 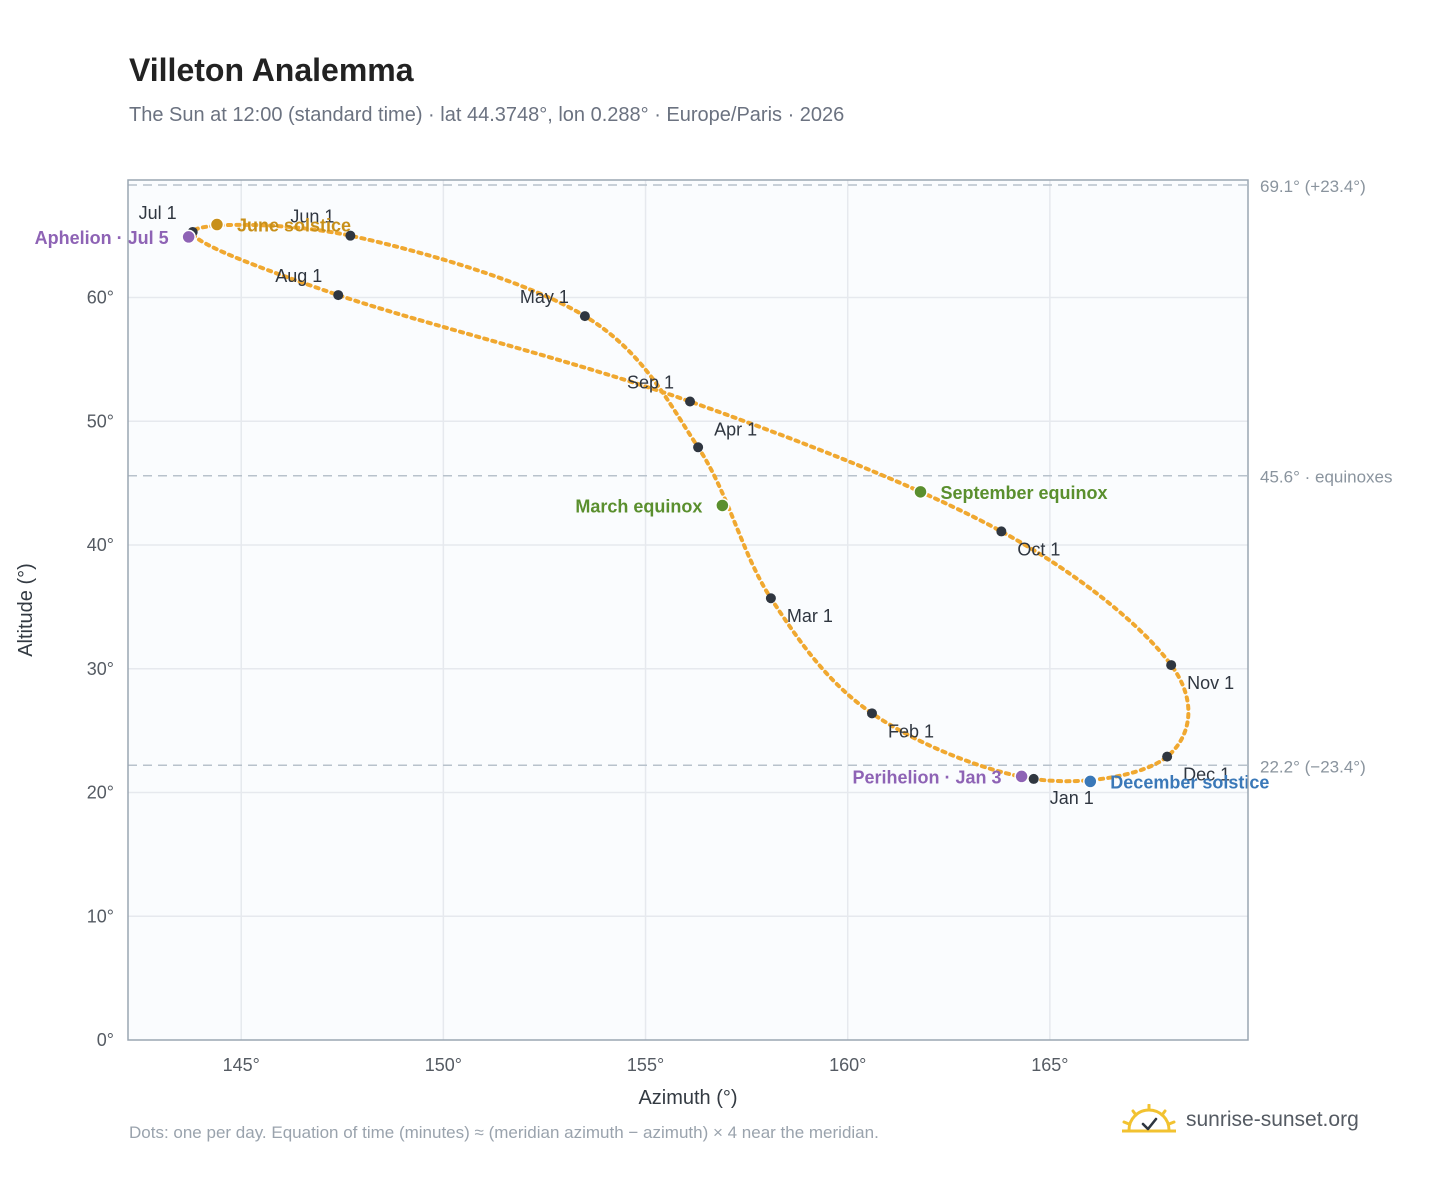 I want to click on event-label: Aphelion · Jul 5, so click(x=102, y=238).